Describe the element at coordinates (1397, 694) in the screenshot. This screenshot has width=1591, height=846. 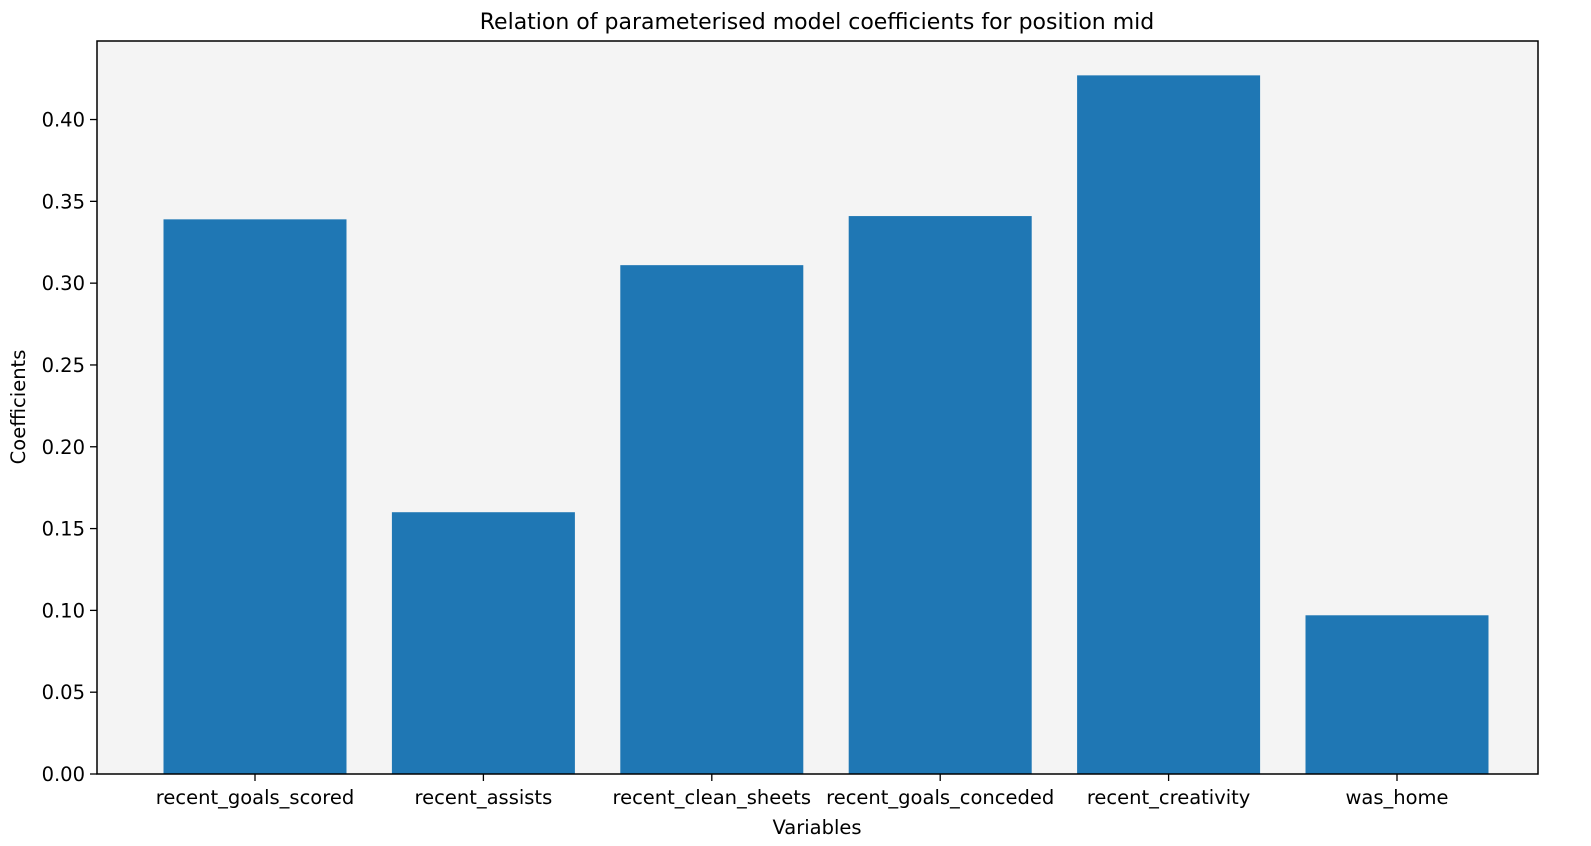
I see `bar-was-home` at that location.